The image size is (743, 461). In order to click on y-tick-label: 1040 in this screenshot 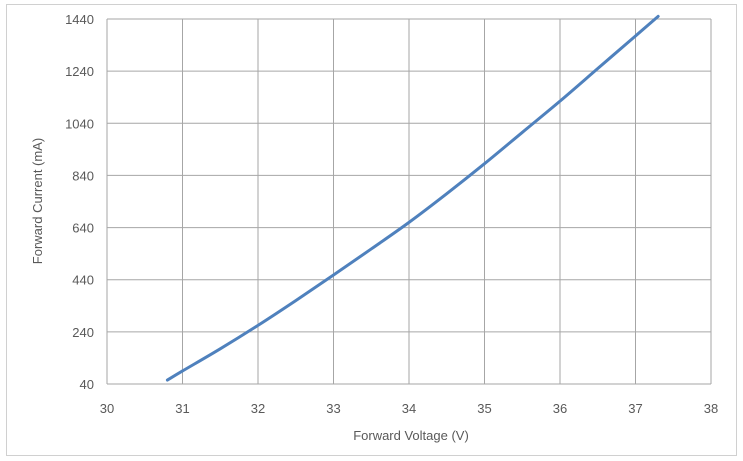, I will do `click(79, 123)`.